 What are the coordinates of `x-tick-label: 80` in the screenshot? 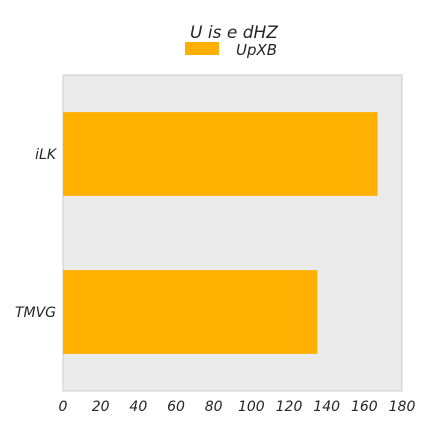 It's located at (214, 407).